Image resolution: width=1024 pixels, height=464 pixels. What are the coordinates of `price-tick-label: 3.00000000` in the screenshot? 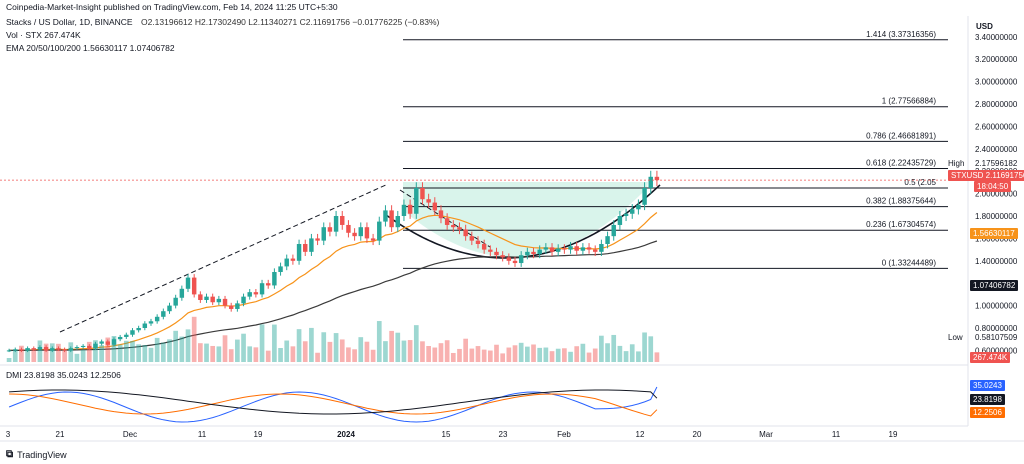 It's located at (996, 82).